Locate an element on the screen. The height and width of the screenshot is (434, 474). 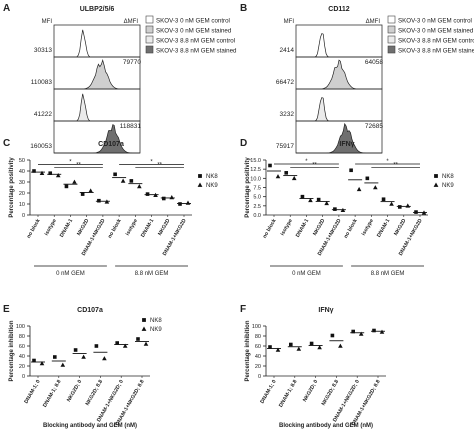
significance-star: * is located at coordinates (151, 162).